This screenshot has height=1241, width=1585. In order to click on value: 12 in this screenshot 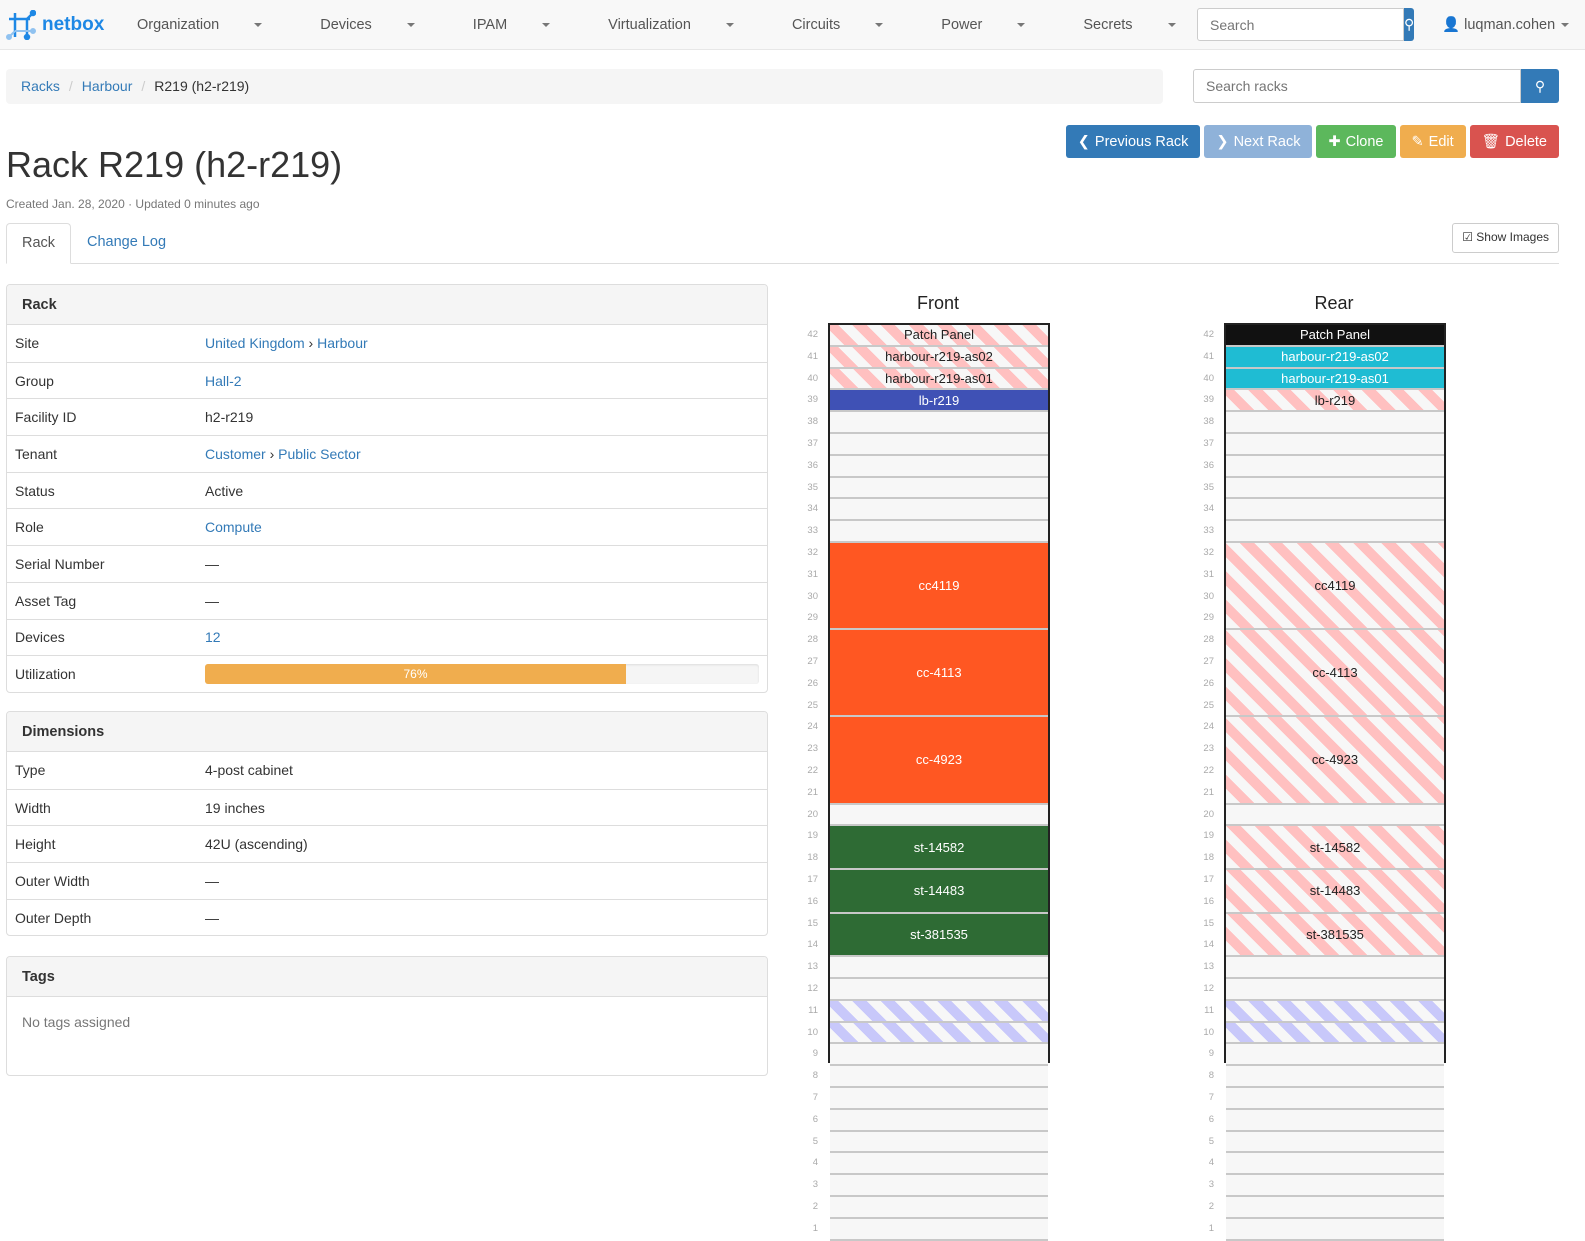, I will do `click(213, 637)`.